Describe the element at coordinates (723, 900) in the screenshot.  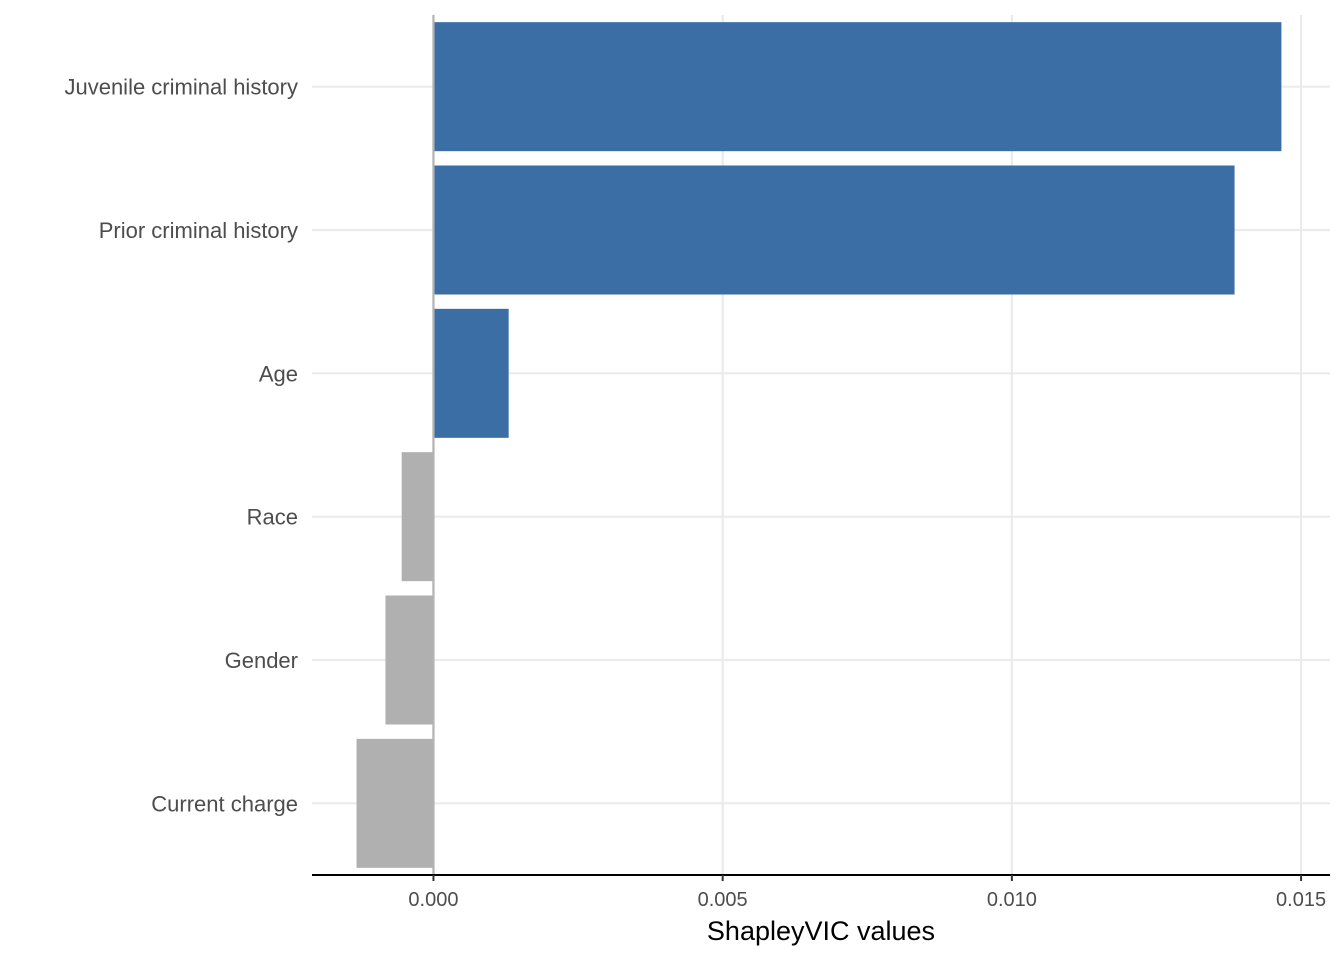
I see `x-tick-label: 0.005` at that location.